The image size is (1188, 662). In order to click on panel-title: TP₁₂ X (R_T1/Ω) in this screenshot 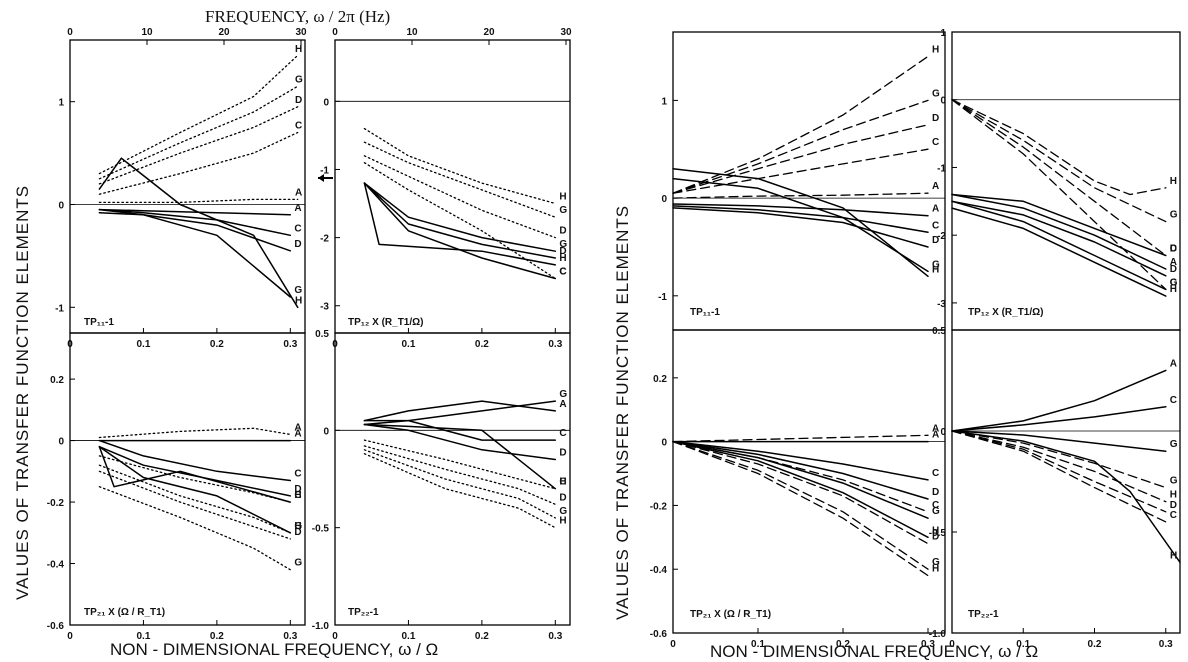, I will do `click(1006, 312)`.